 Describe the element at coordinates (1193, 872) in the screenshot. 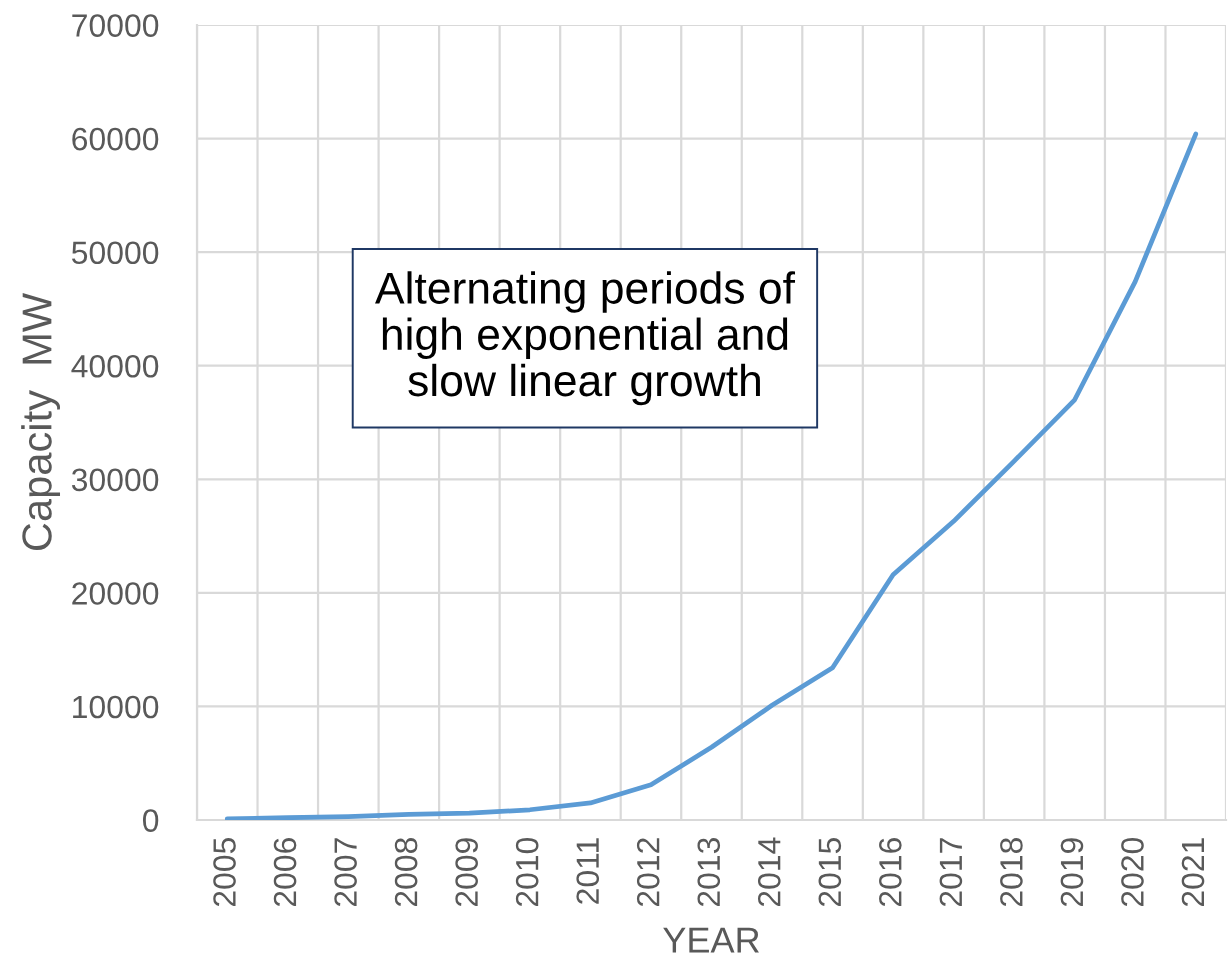

I see `x-tick-label: 2021` at that location.